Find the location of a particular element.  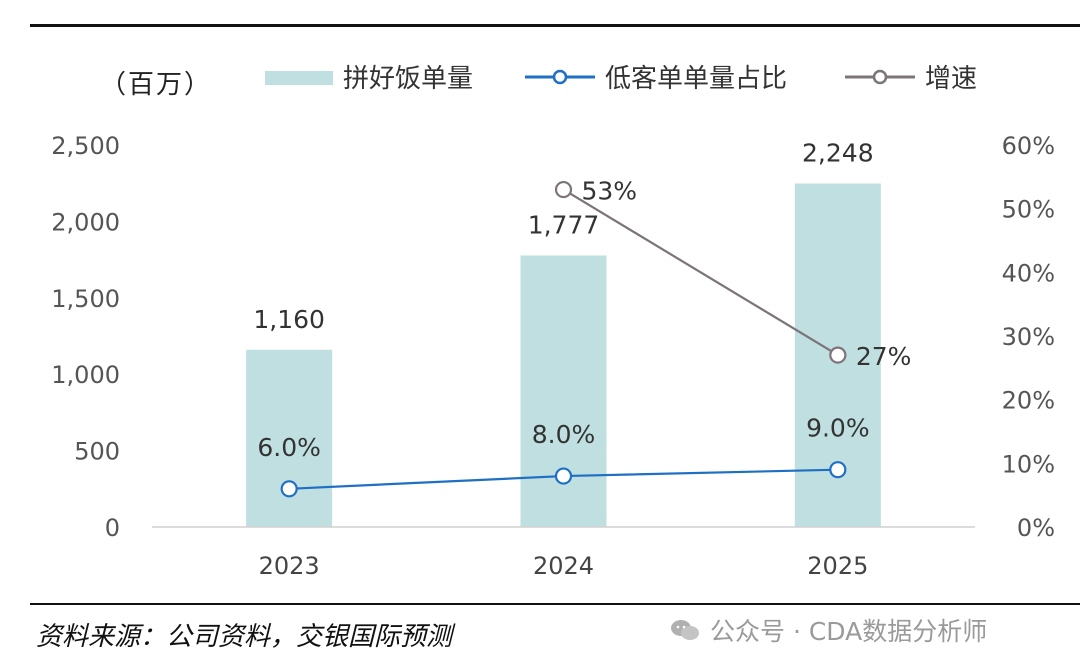

left-axis-tick-label: 0 is located at coordinates (112, 528).